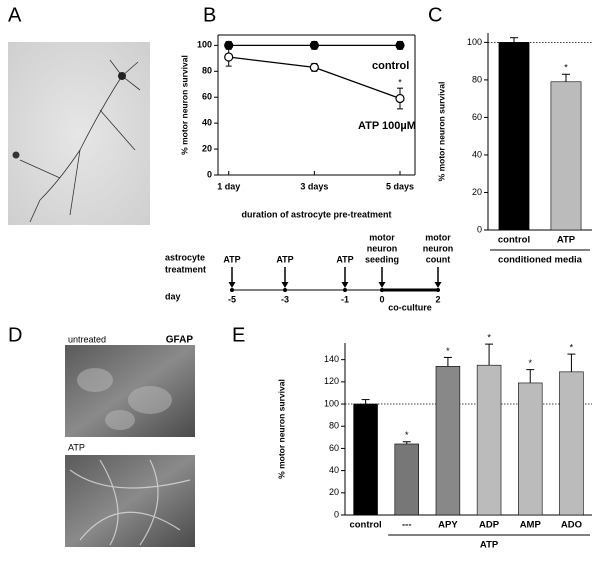  What do you see at coordinates (15, 15) in the screenshot?
I see `panel-label: A` at bounding box center [15, 15].